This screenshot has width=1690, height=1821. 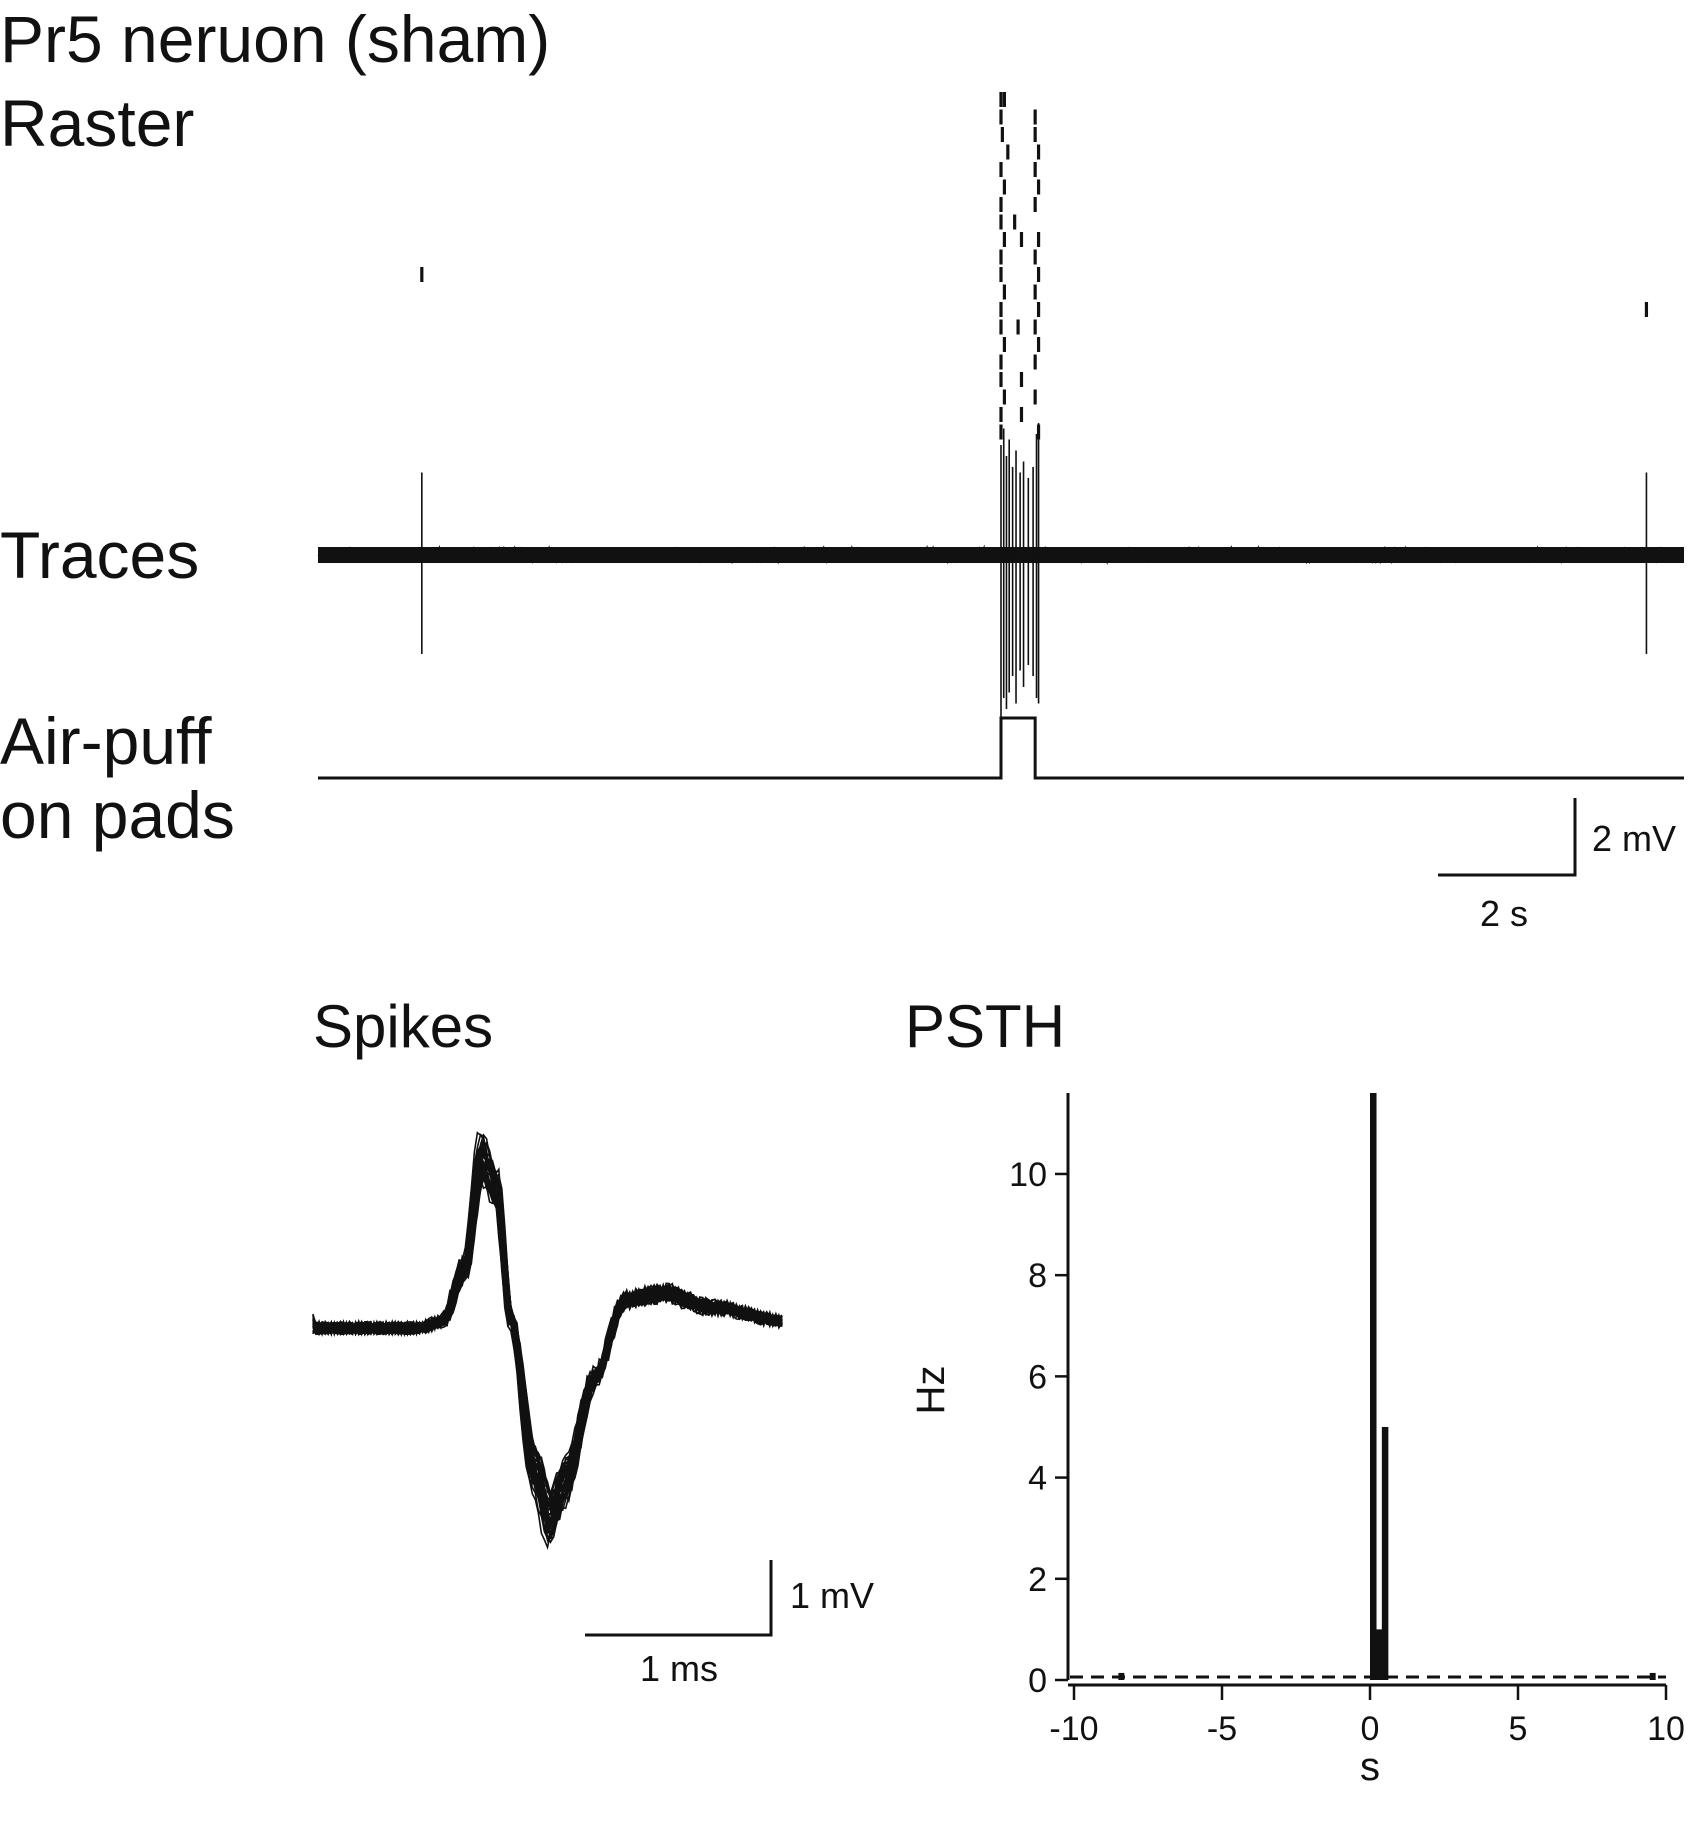 What do you see at coordinates (100, 555) in the screenshot?
I see `traces-label: Traces` at bounding box center [100, 555].